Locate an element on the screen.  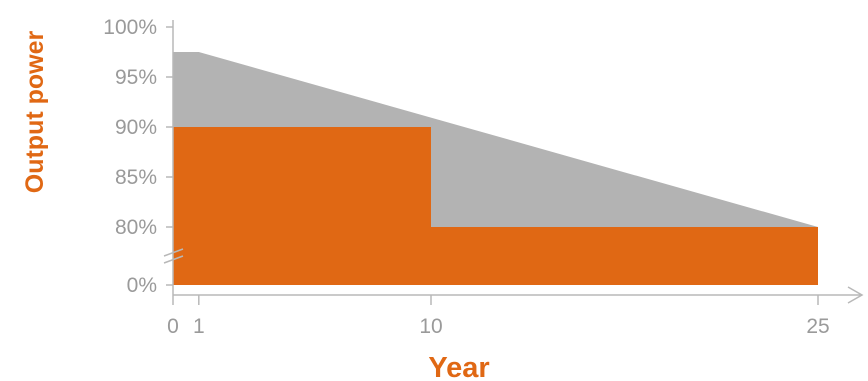
x-axis-label: Year is located at coordinates (458, 366).